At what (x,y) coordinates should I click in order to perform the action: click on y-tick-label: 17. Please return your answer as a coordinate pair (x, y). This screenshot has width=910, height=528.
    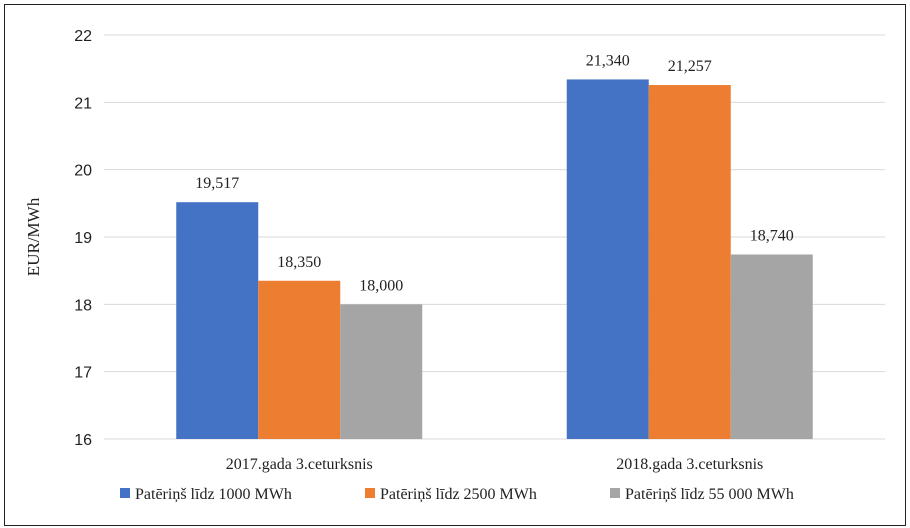
    Looking at the image, I should click on (83, 373).